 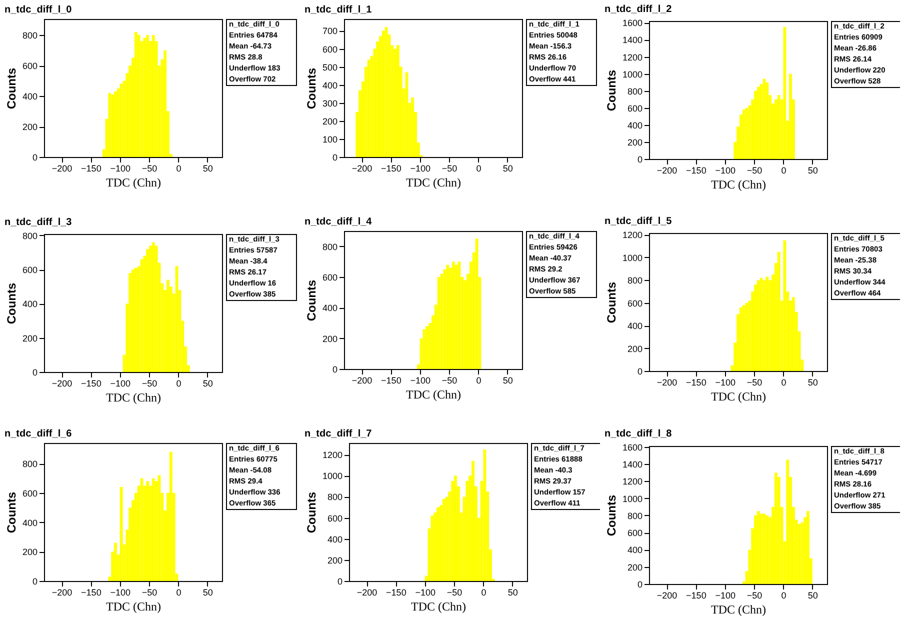 What do you see at coordinates (638, 222) in the screenshot?
I see `chart-title: n_tdc_diff_l_5` at bounding box center [638, 222].